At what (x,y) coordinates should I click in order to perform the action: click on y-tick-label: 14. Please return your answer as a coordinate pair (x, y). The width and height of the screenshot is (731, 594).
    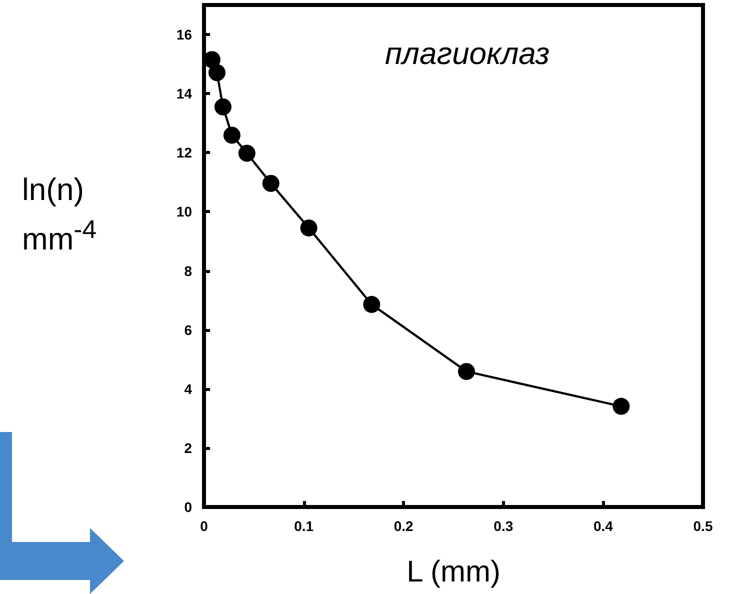
    Looking at the image, I should click on (184, 94).